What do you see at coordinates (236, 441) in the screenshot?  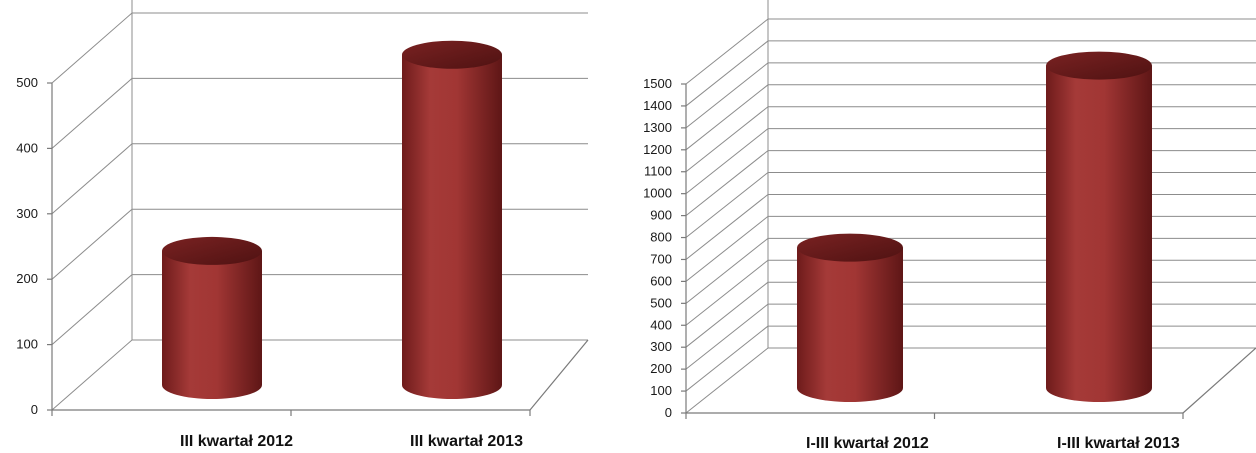 I see `x-category-label: III kwartał 2012` at bounding box center [236, 441].